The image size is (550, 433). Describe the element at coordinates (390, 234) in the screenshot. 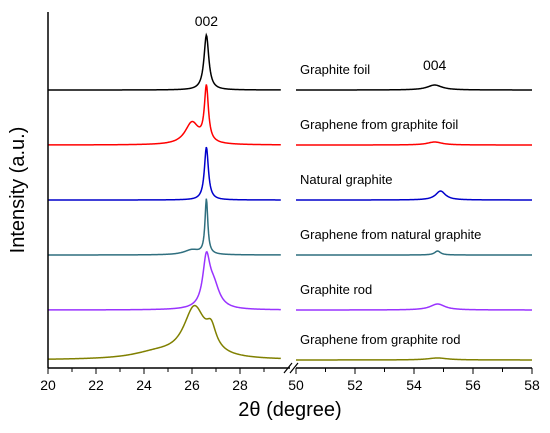

I see `series-label: Graphene from natural graphite` at that location.